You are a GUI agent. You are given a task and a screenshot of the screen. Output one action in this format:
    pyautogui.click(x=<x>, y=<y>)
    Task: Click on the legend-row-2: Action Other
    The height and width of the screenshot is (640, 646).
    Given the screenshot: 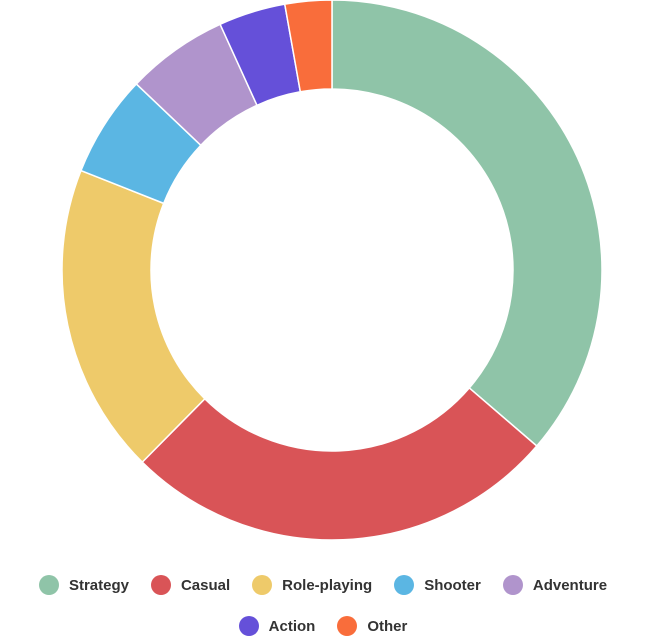 What is the action you would take?
    pyautogui.click(x=323, y=626)
    